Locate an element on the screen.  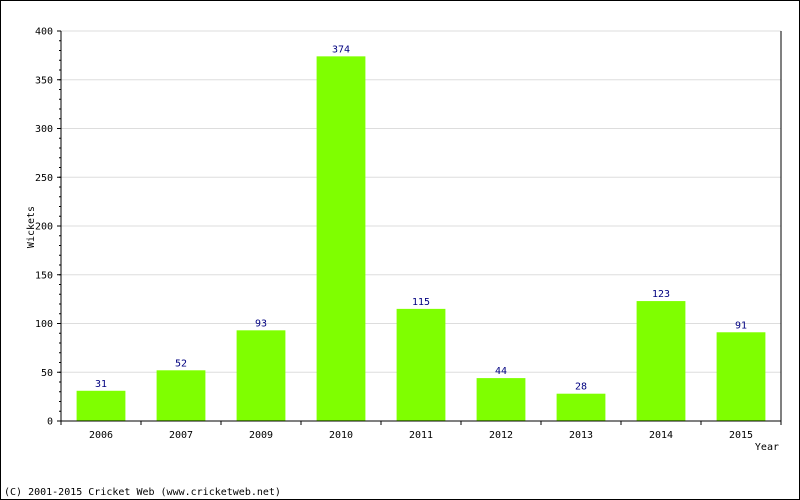
x-tick-label: 2007 is located at coordinates (181, 435).